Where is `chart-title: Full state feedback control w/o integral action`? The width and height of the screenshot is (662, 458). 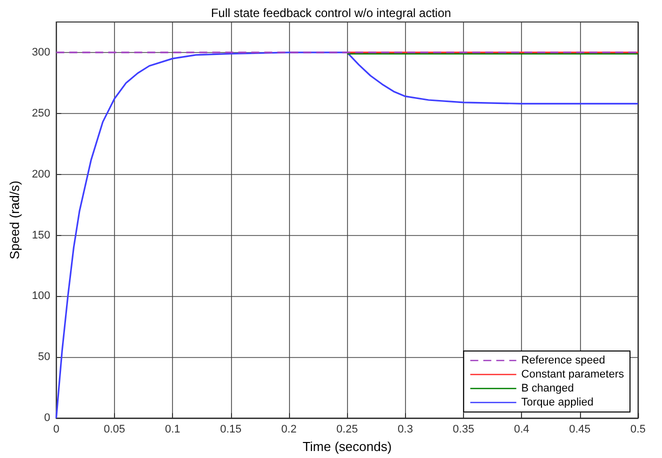 chart-title: Full state feedback control w/o integral action is located at coordinates (331, 13).